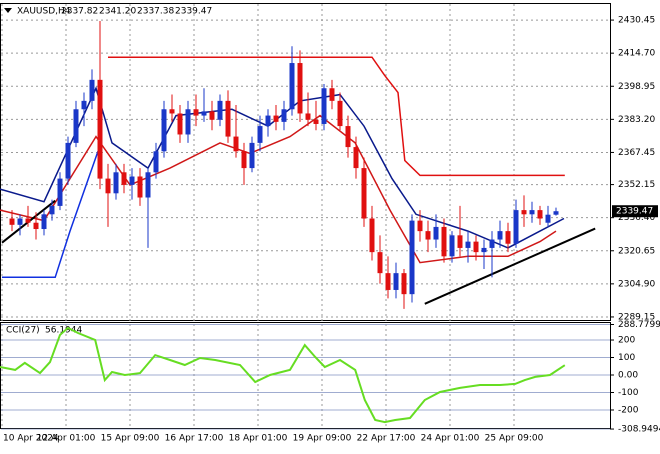 Image resolution: width=660 pixels, height=454 pixels. Describe the element at coordinates (636, 153) in the screenshot. I see `y-tick-label: 2367.45` at that location.